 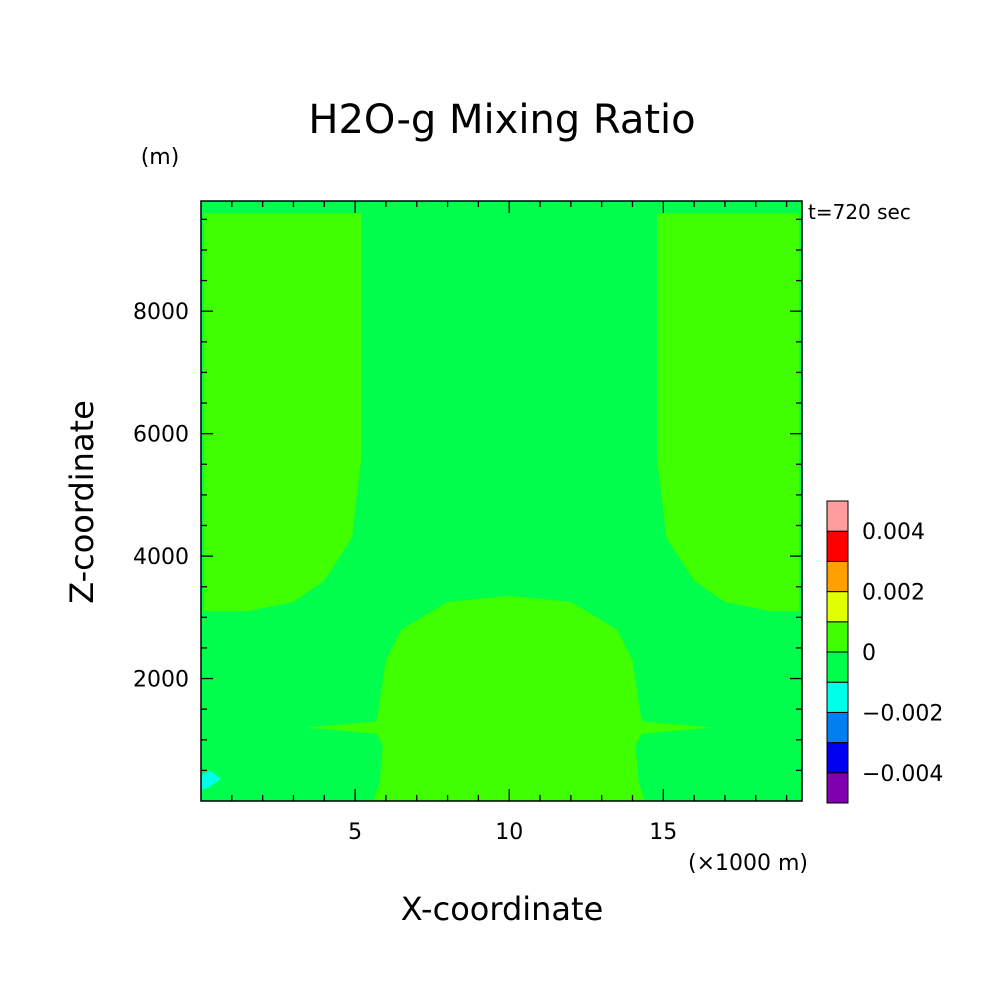 I want to click on colorbar-tick-label: 0.004, so click(x=893, y=532).